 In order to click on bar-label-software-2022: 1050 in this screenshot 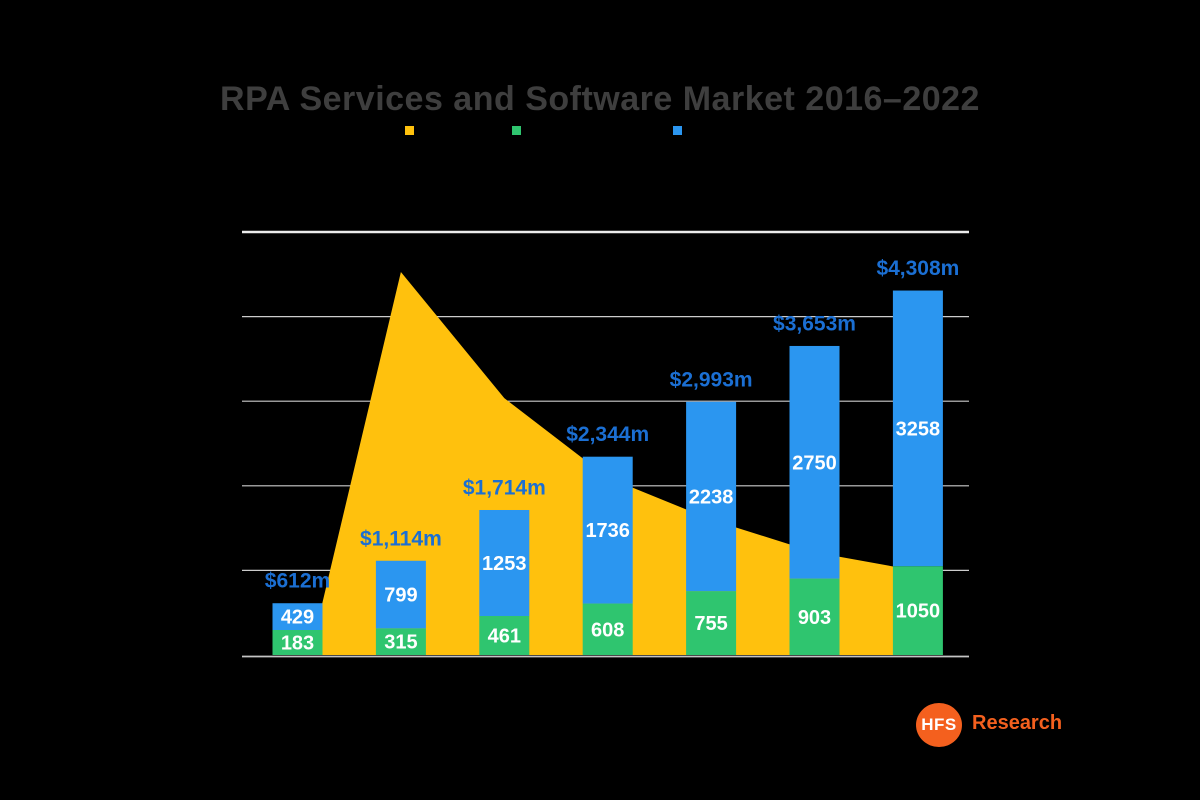, I will do `click(918, 612)`.